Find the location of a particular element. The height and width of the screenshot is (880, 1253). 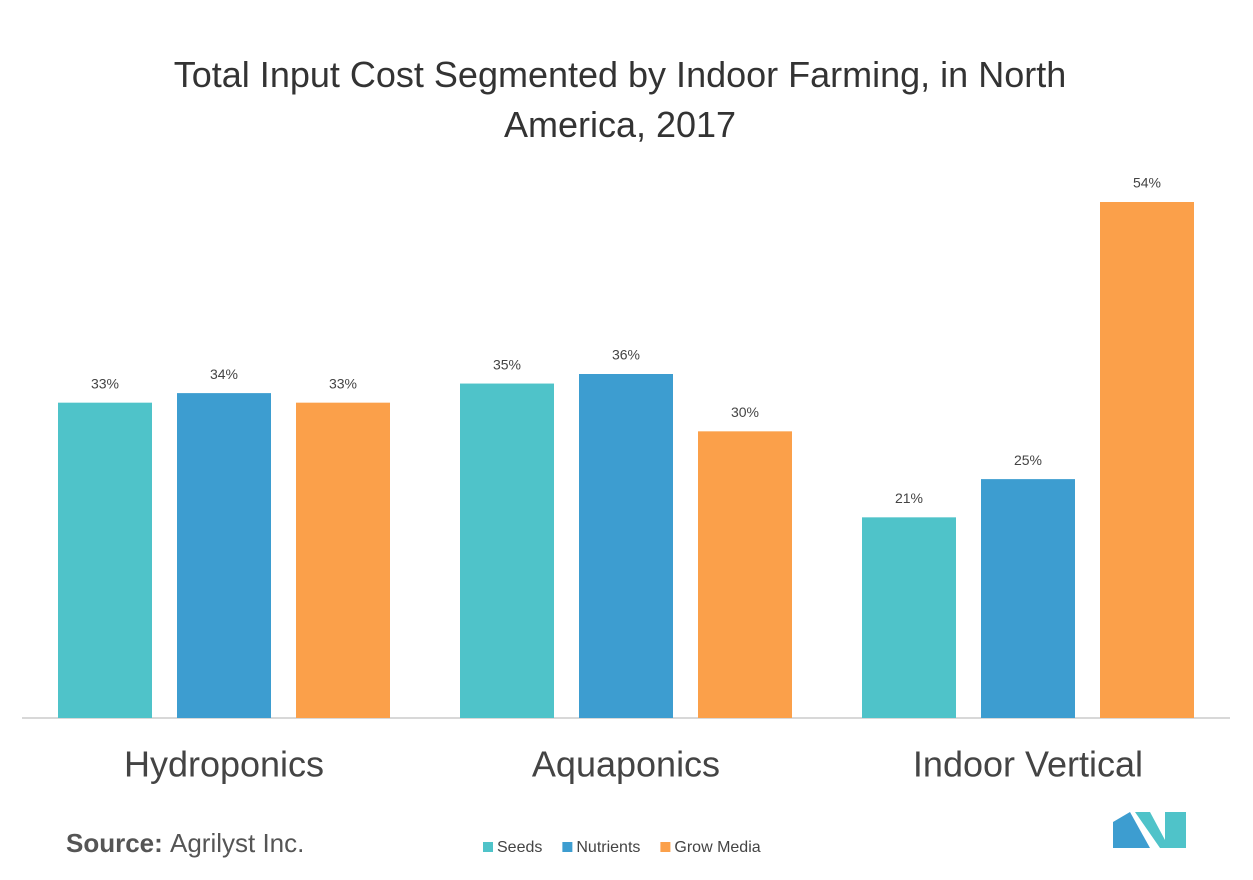

source-label: Source: is located at coordinates (114, 843).